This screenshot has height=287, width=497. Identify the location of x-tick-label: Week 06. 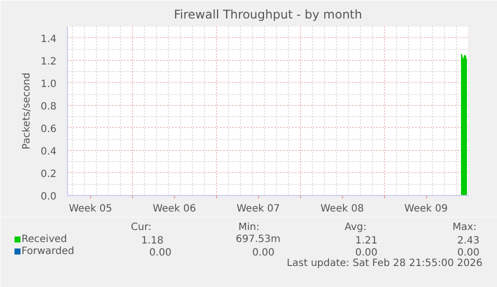
(174, 209).